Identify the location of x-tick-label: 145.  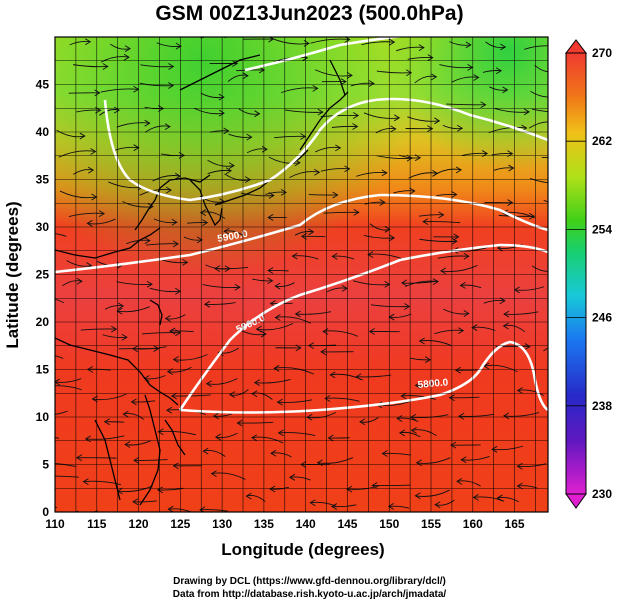
(347, 524).